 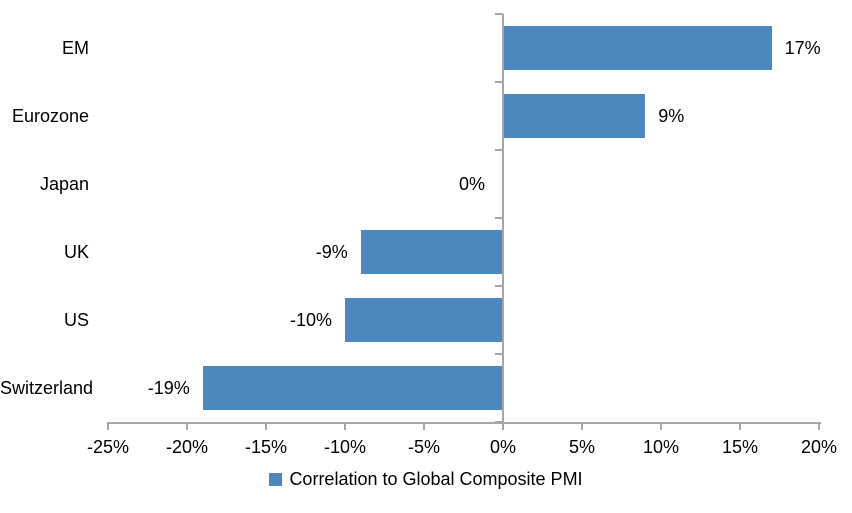 What do you see at coordinates (76, 320) in the screenshot?
I see `category-label-us: US` at bounding box center [76, 320].